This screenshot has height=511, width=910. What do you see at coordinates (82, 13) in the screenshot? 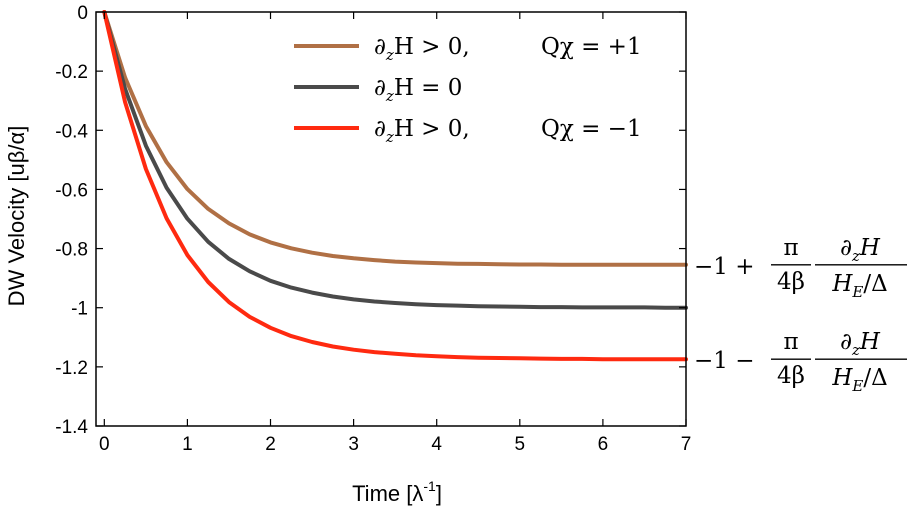
I see `y-tick-label: 0` at bounding box center [82, 13].